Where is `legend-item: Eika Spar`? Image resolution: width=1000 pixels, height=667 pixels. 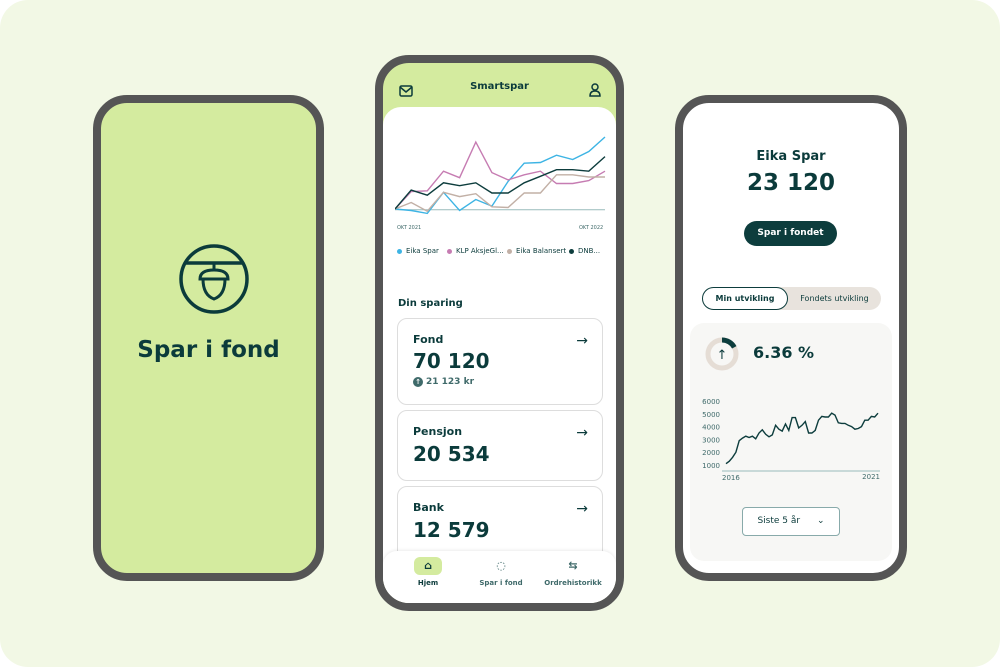
legend-item: Eika Spar is located at coordinates (418, 251).